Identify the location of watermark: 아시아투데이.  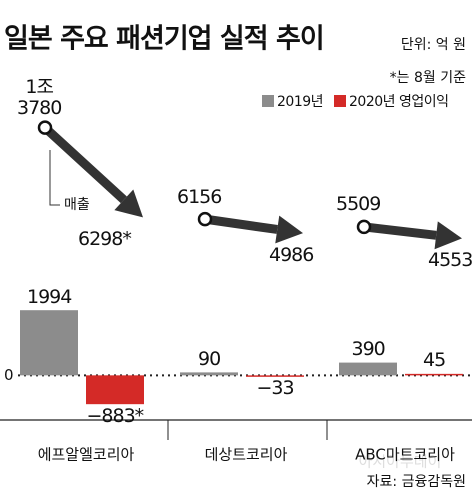
(400, 462).